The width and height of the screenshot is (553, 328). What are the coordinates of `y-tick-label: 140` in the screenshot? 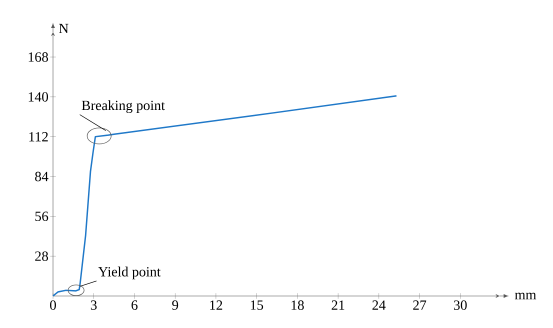 It's located at (38, 97).